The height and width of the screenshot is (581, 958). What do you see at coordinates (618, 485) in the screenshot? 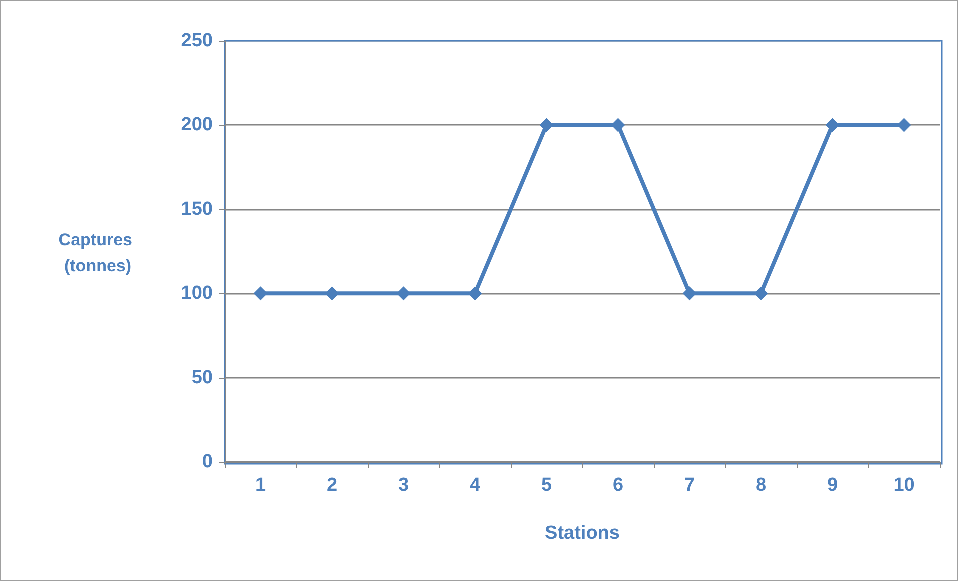
I see `x-tick-label: 6` at bounding box center [618, 485].